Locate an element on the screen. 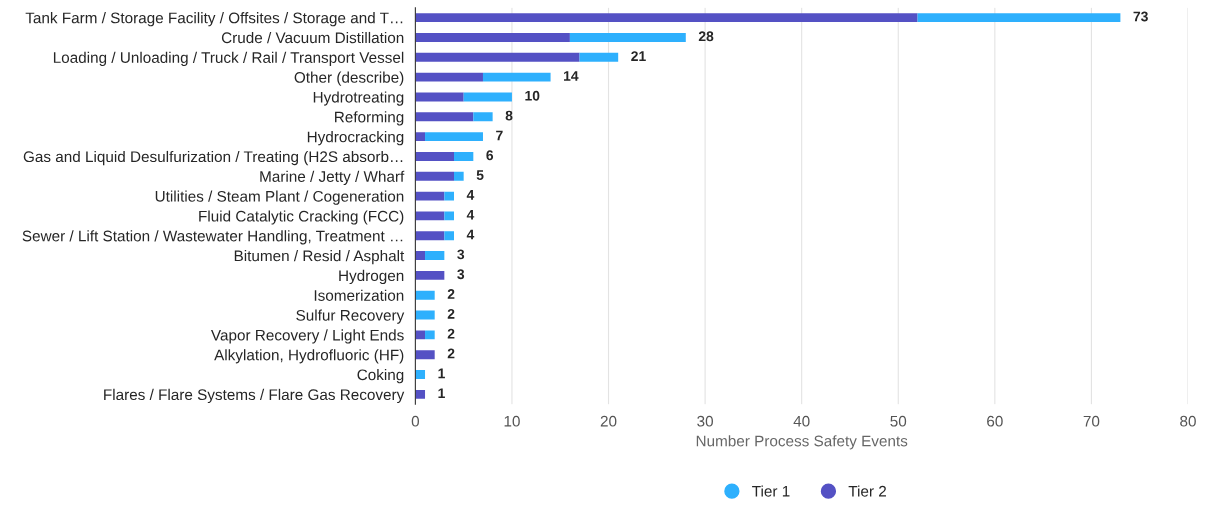 This screenshot has height=515, width=1211. y-tick-label: Isomerization is located at coordinates (359, 295).